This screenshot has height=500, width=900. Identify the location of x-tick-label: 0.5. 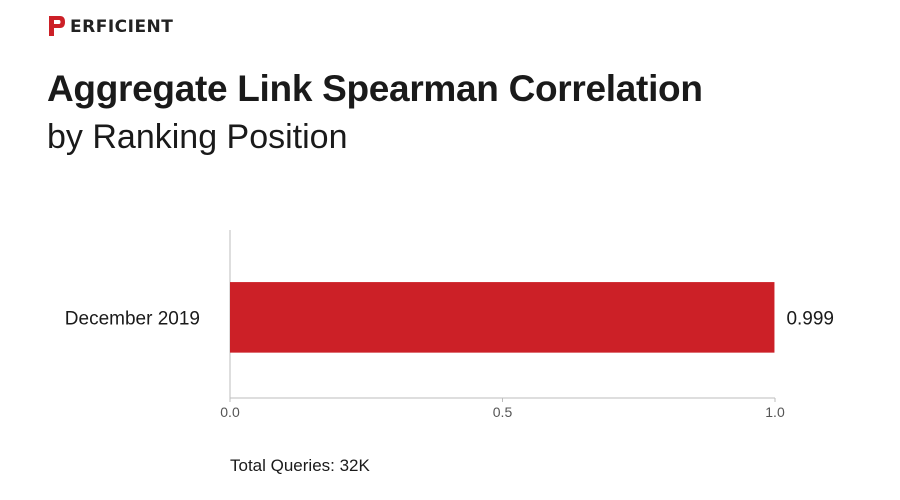
(503, 412).